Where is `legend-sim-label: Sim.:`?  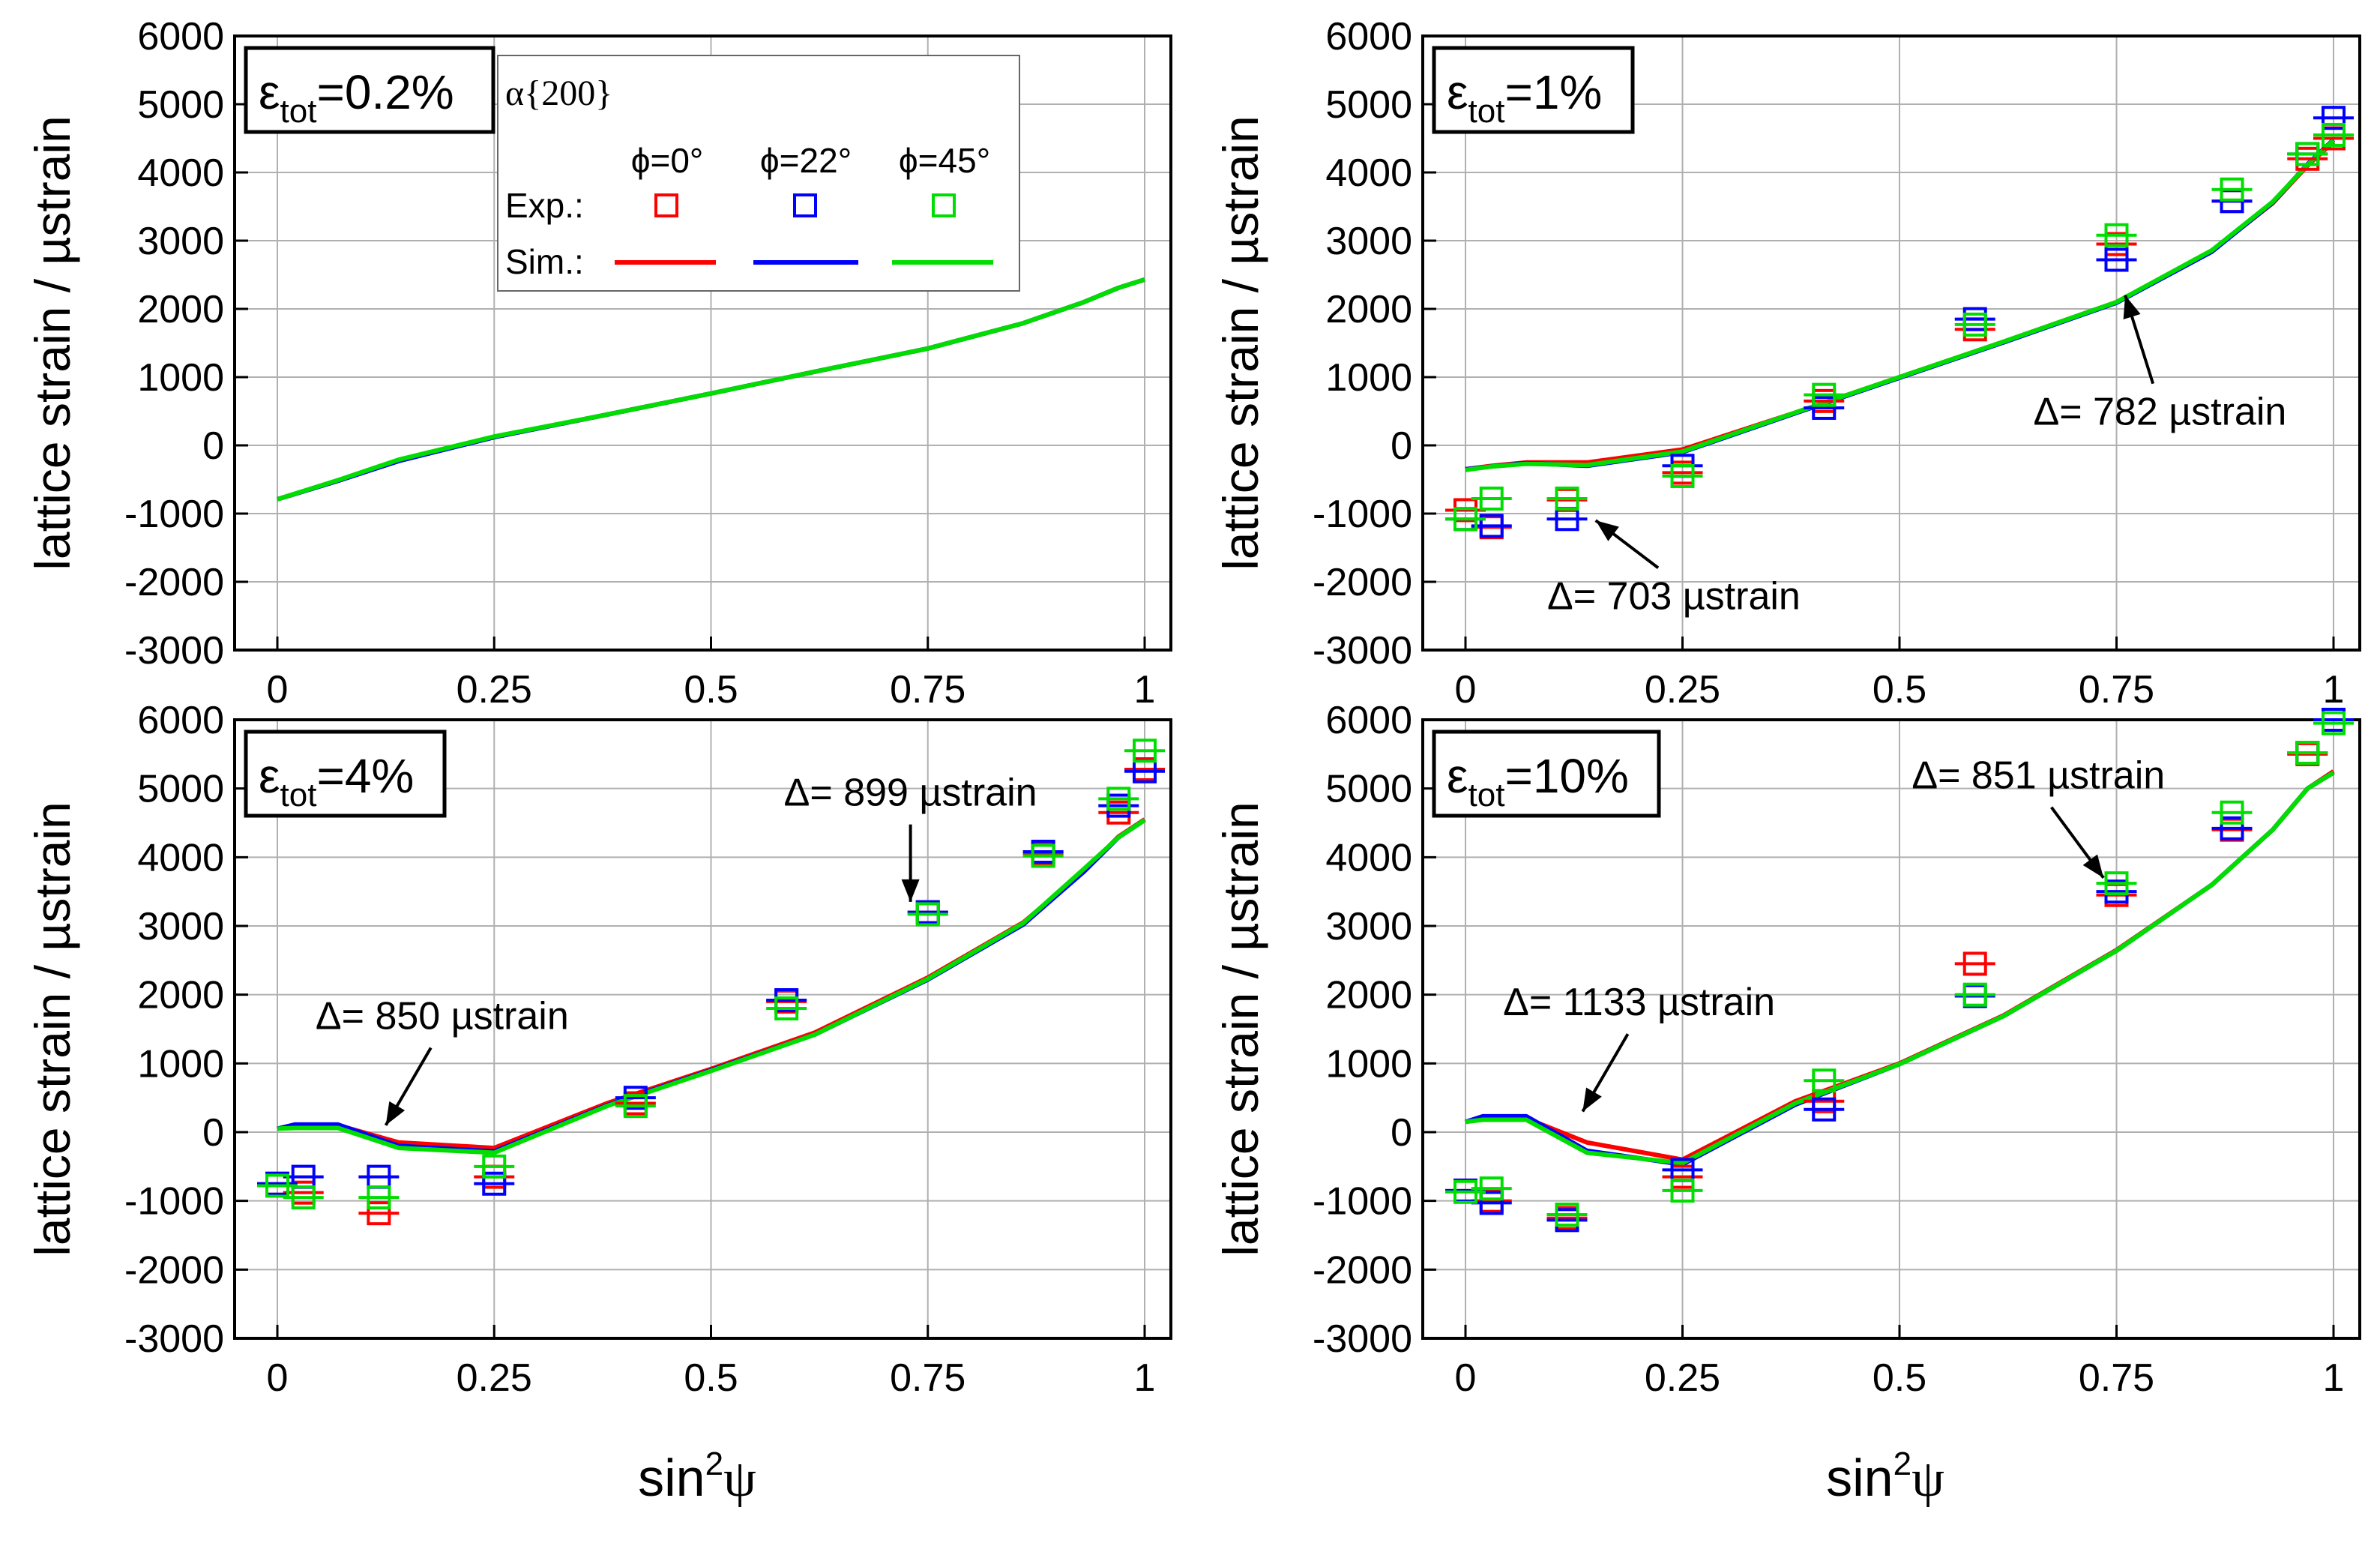 legend-sim-label: Sim.: is located at coordinates (544, 261).